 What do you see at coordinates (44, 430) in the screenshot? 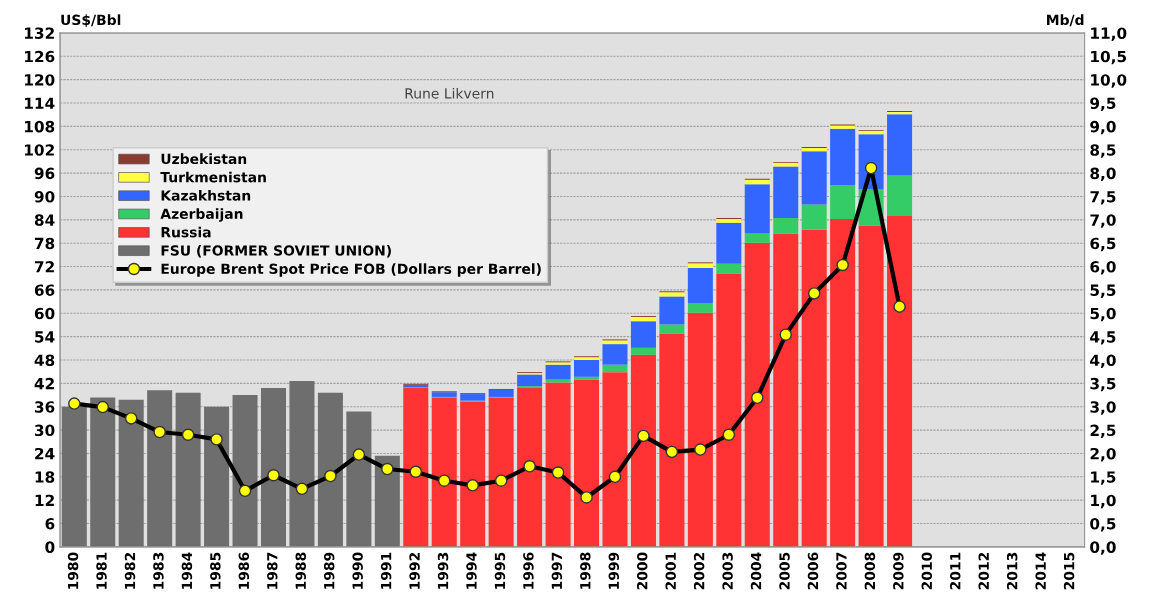
I see `y-tick-label: 30` at bounding box center [44, 430].